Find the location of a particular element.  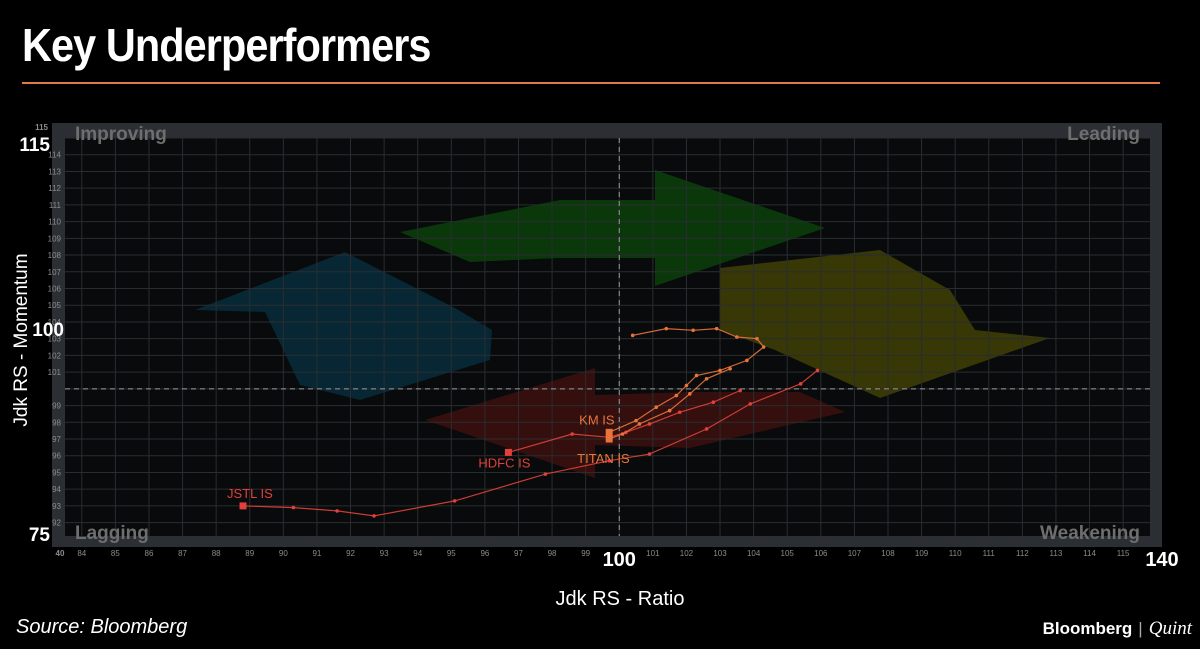

x-tick-label-9: 93 is located at coordinates (384, 553).